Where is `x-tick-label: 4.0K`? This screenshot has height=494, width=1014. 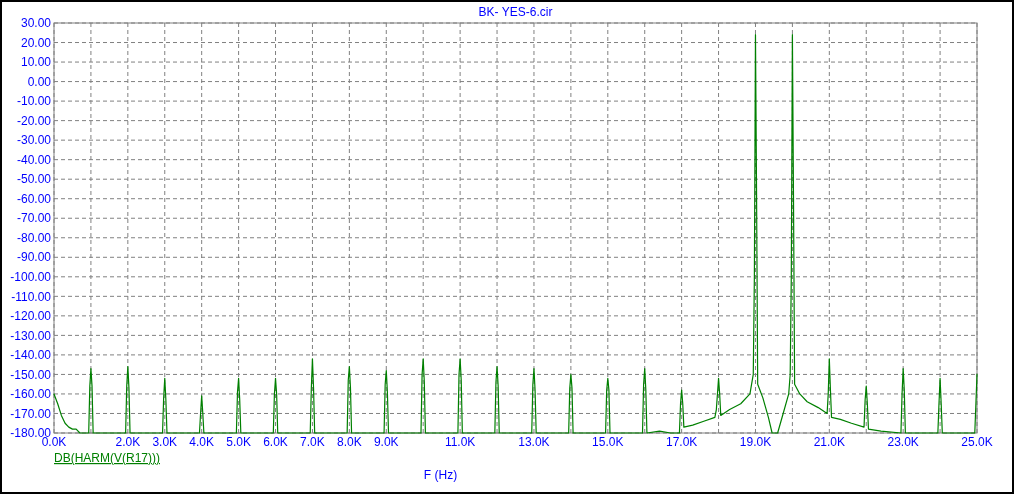
x-tick-label: 4.0K is located at coordinates (202, 442).